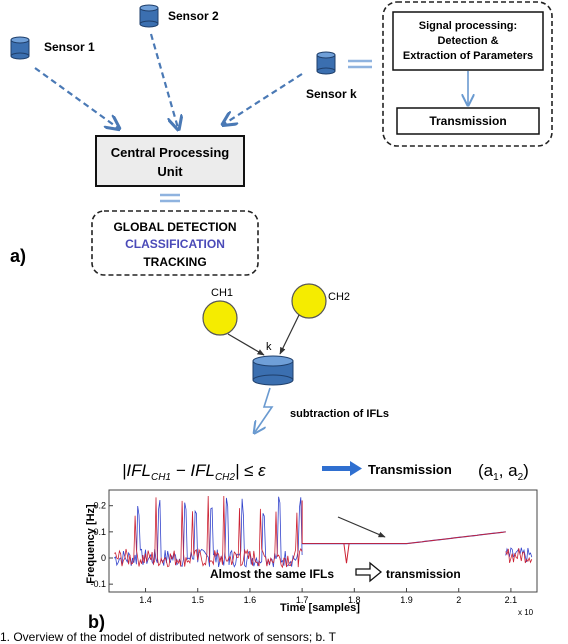  I want to click on tuple-sub2: 2, so click(521, 477).